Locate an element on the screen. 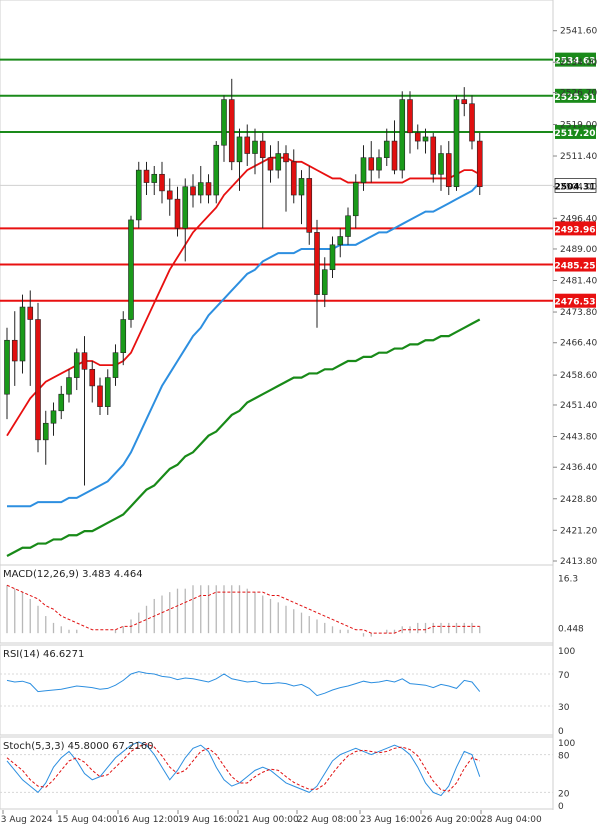 The width and height of the screenshot is (600, 832). macd-tick-label-1: 0.448 is located at coordinates (571, 630).